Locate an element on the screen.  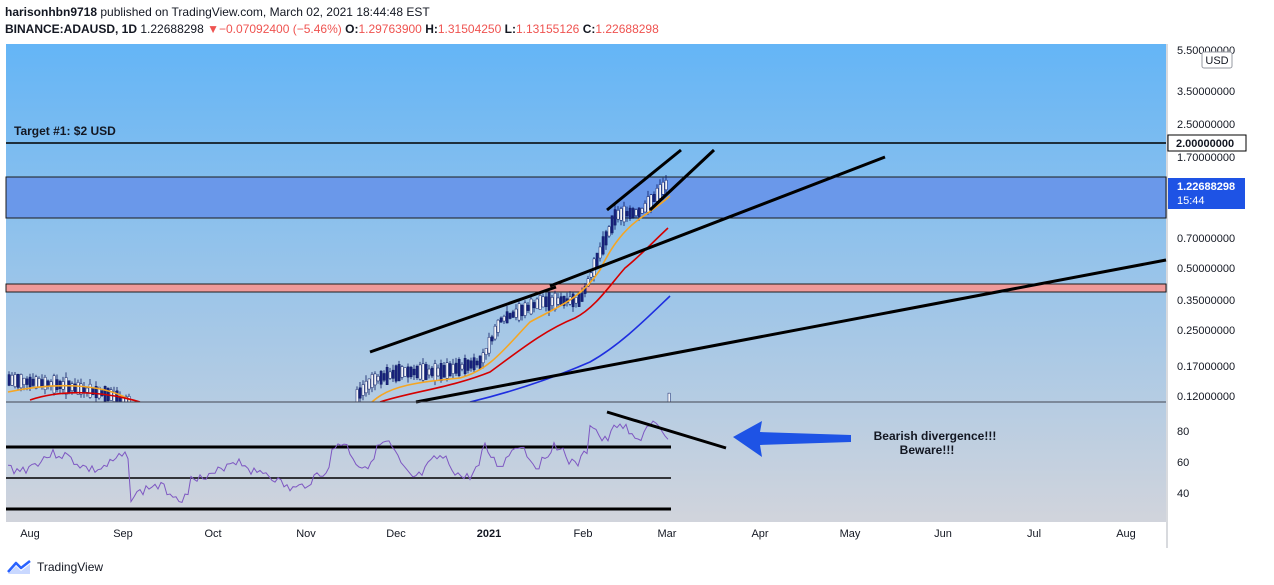
price-tick-label: 1.70000000 is located at coordinates (1206, 158).